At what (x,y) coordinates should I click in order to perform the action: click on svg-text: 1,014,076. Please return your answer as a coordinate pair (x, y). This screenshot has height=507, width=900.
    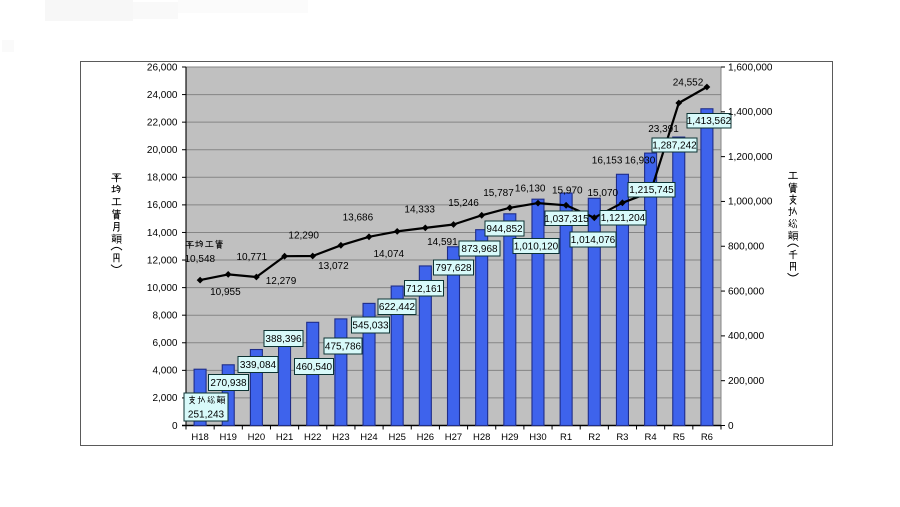
    Looking at the image, I should click on (593, 240).